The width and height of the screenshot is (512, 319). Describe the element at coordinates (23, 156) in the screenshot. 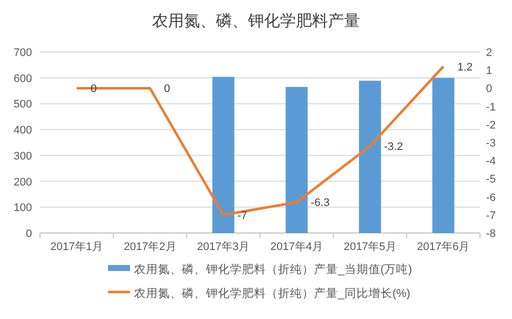

I see `y-tick-label: 300` at that location.